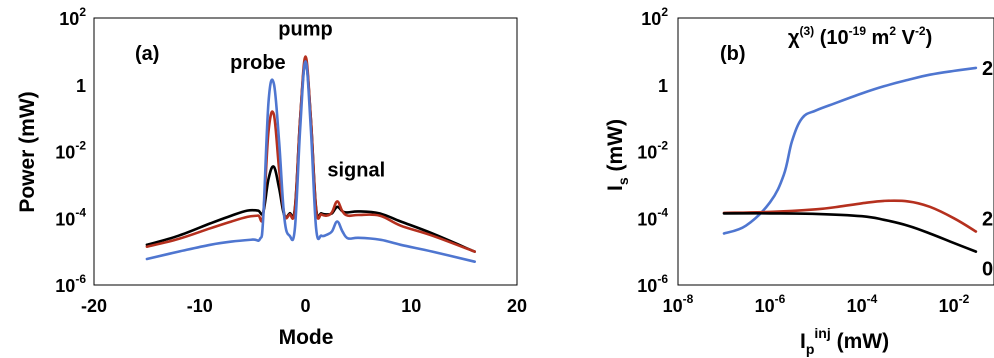 The image size is (994, 358). What do you see at coordinates (733, 54) in the screenshot?
I see `panel-label-b: (b)` at bounding box center [733, 54].